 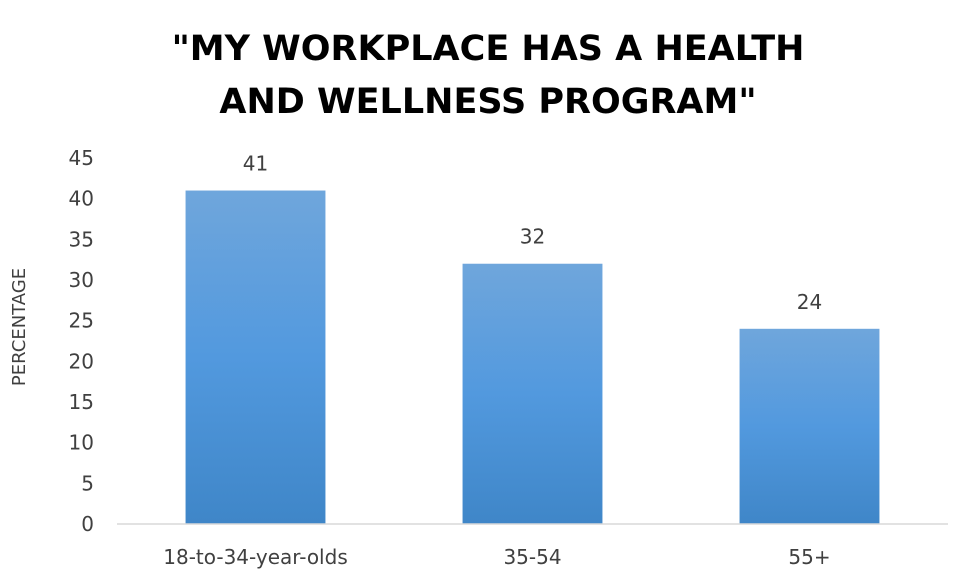 What do you see at coordinates (255, 164) in the screenshot?
I see `bar-data-label: 41` at bounding box center [255, 164].